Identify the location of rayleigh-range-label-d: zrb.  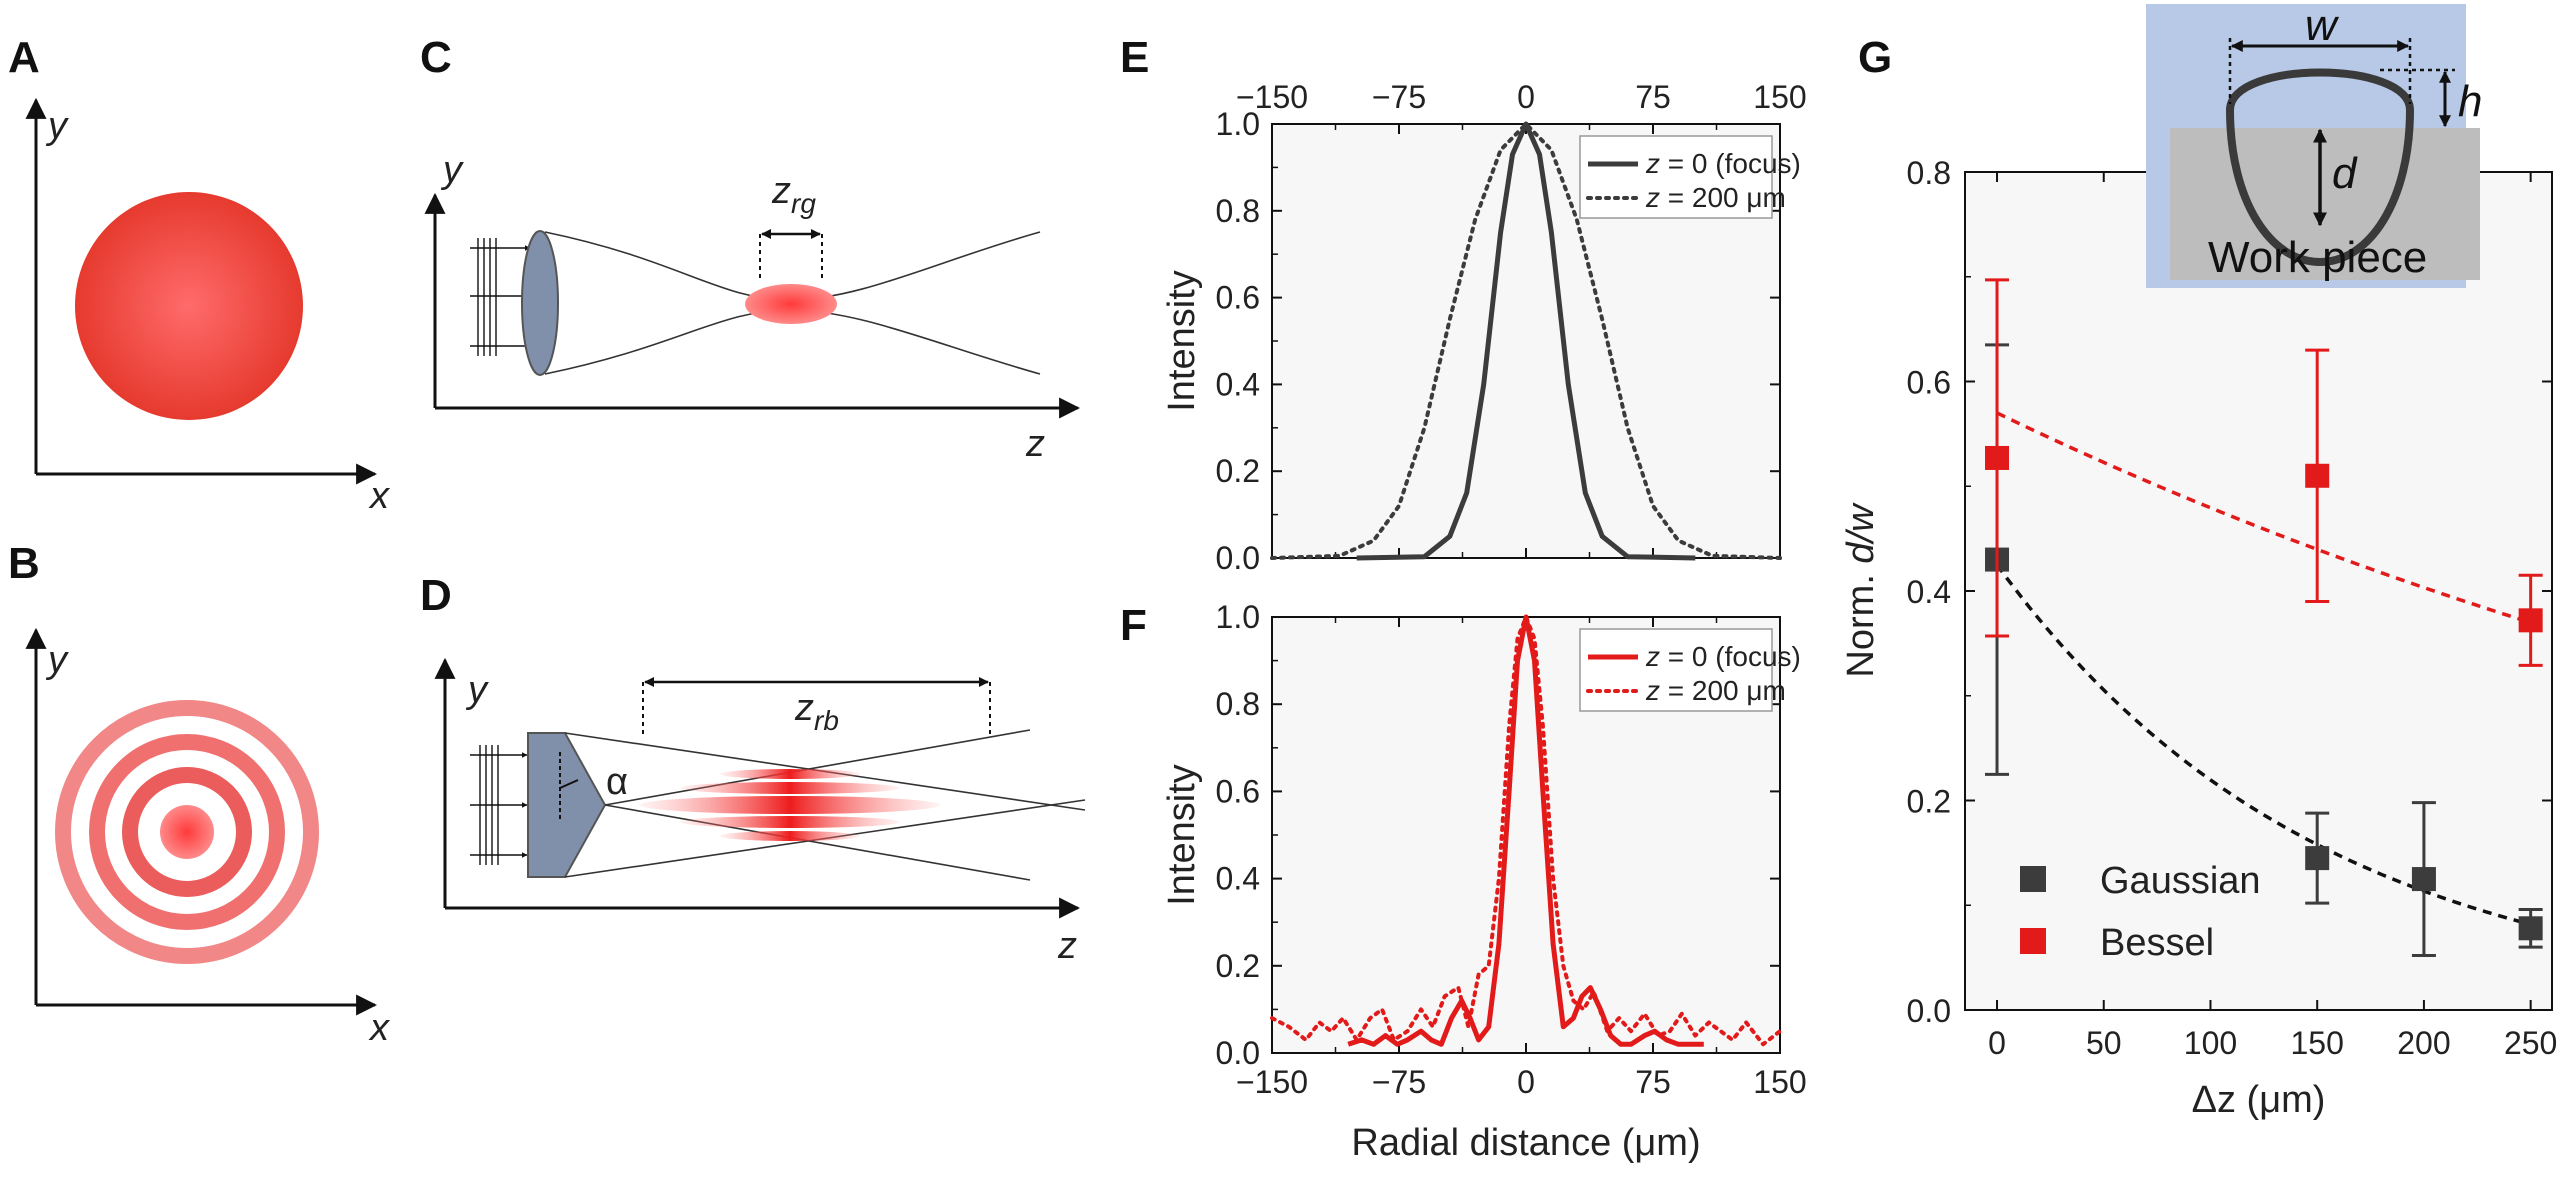
(816, 711).